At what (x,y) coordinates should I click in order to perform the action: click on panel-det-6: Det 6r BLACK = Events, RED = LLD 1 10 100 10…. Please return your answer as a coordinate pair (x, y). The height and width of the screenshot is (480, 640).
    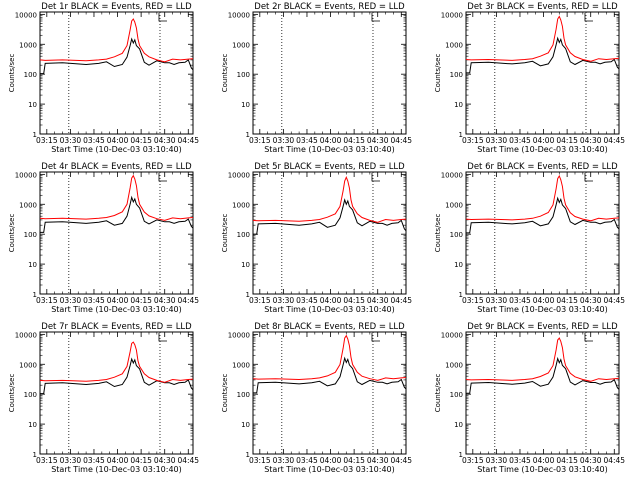
    Looking at the image, I should click on (529, 238).